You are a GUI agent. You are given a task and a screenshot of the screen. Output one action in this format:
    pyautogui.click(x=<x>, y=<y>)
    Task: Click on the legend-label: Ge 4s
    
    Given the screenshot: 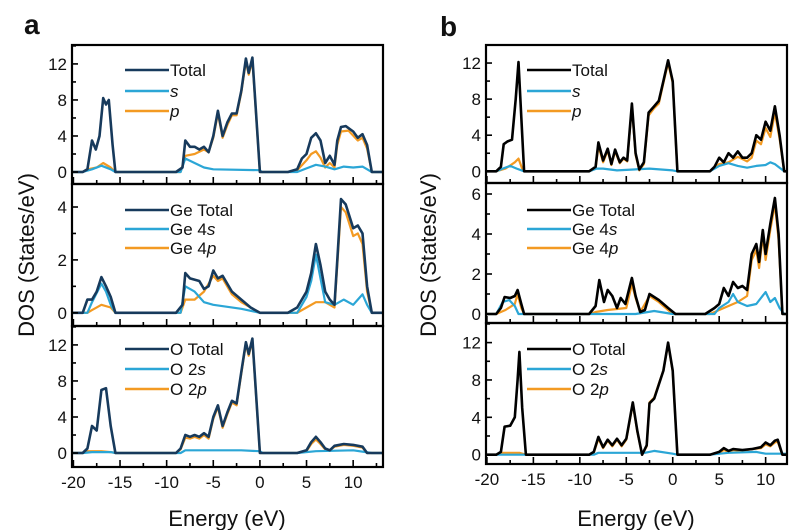 What is the action you would take?
    pyautogui.click(x=595, y=229)
    